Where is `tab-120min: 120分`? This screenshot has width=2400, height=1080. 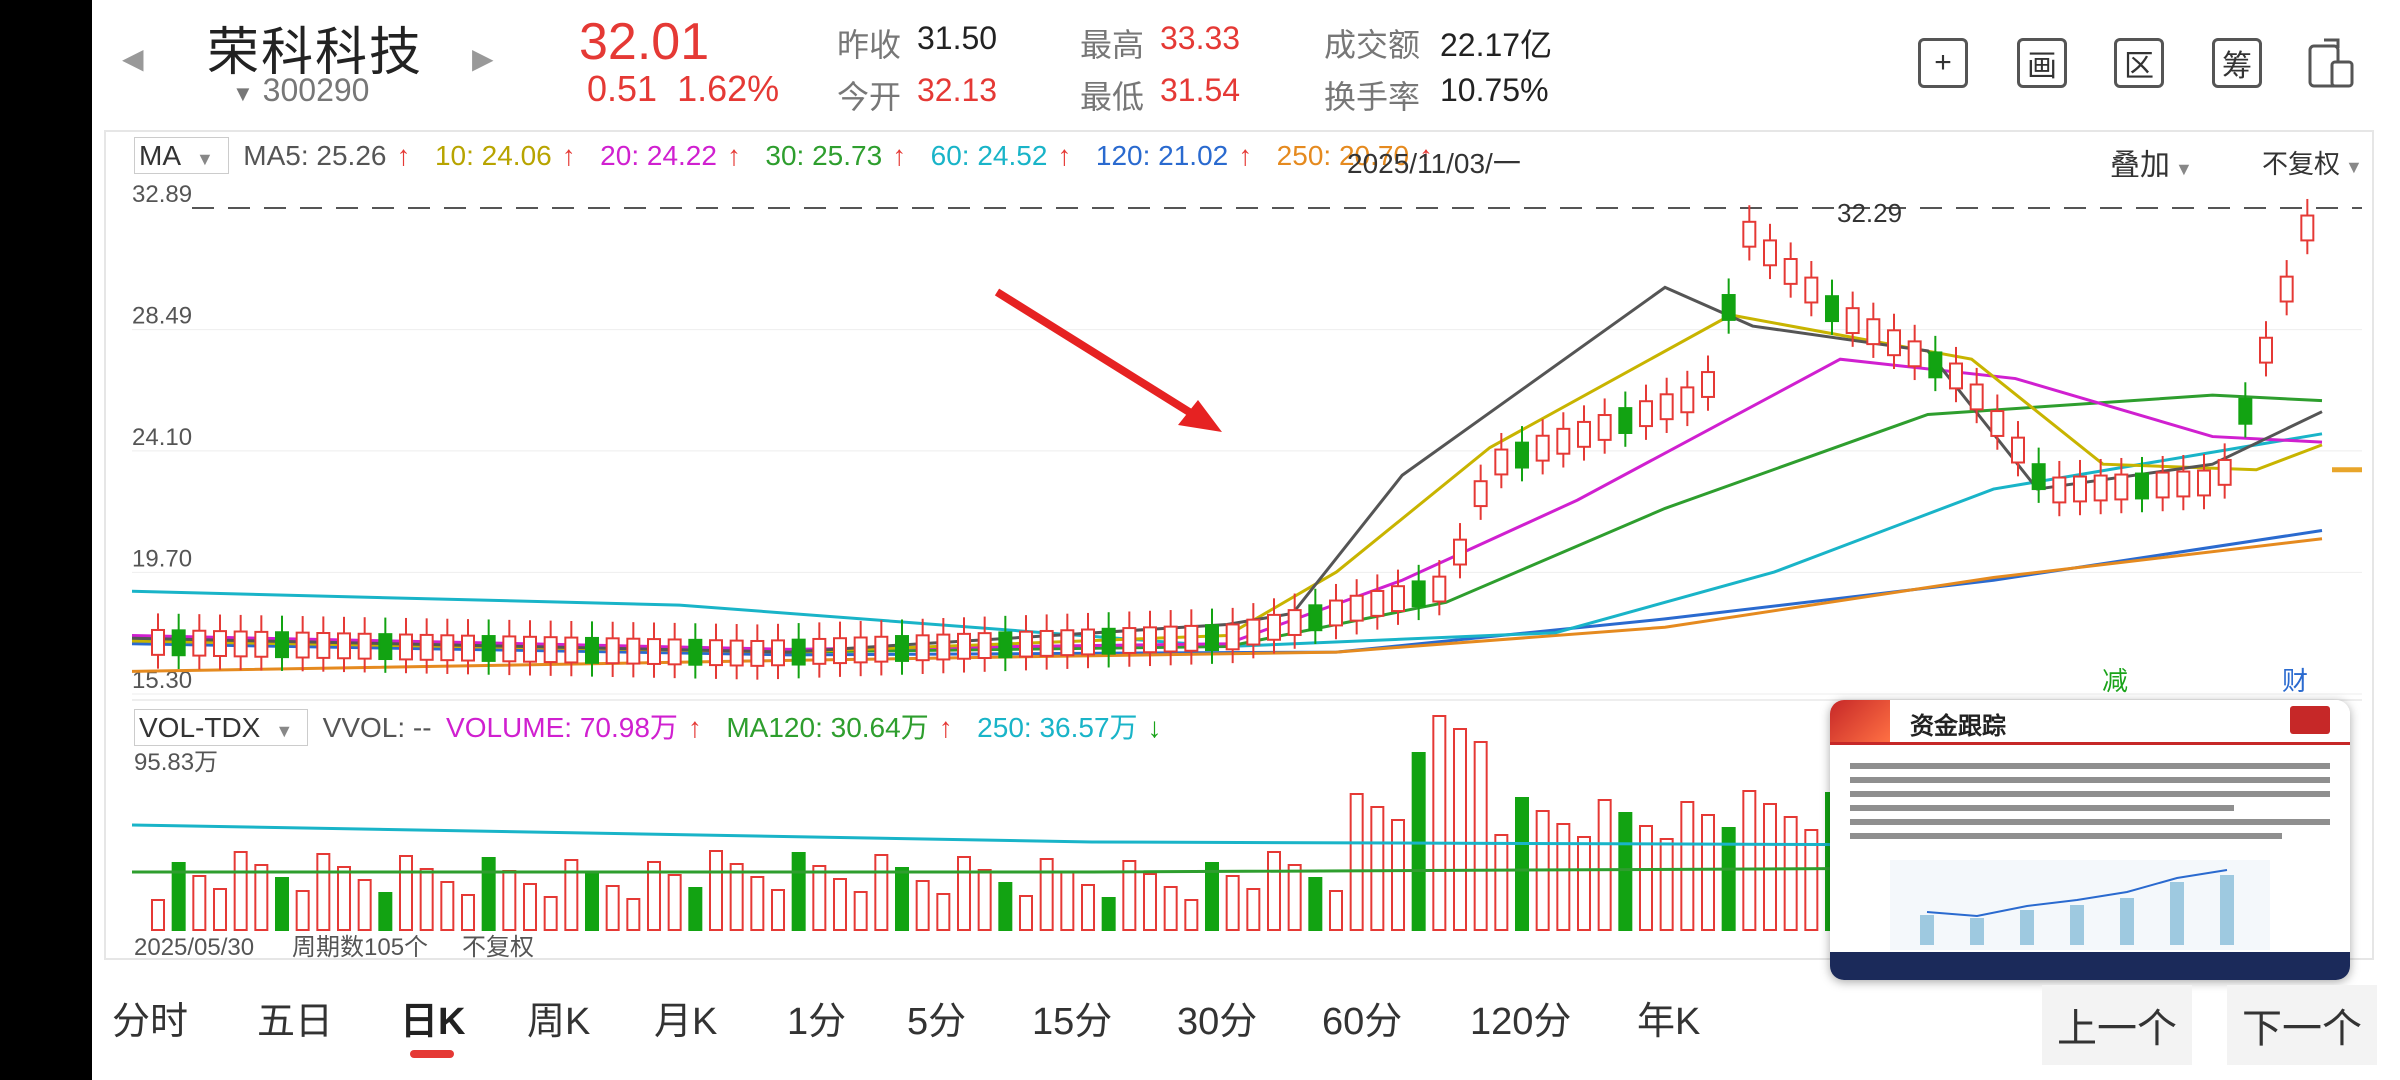 tab-120min: 120分 is located at coordinates (1521, 1022).